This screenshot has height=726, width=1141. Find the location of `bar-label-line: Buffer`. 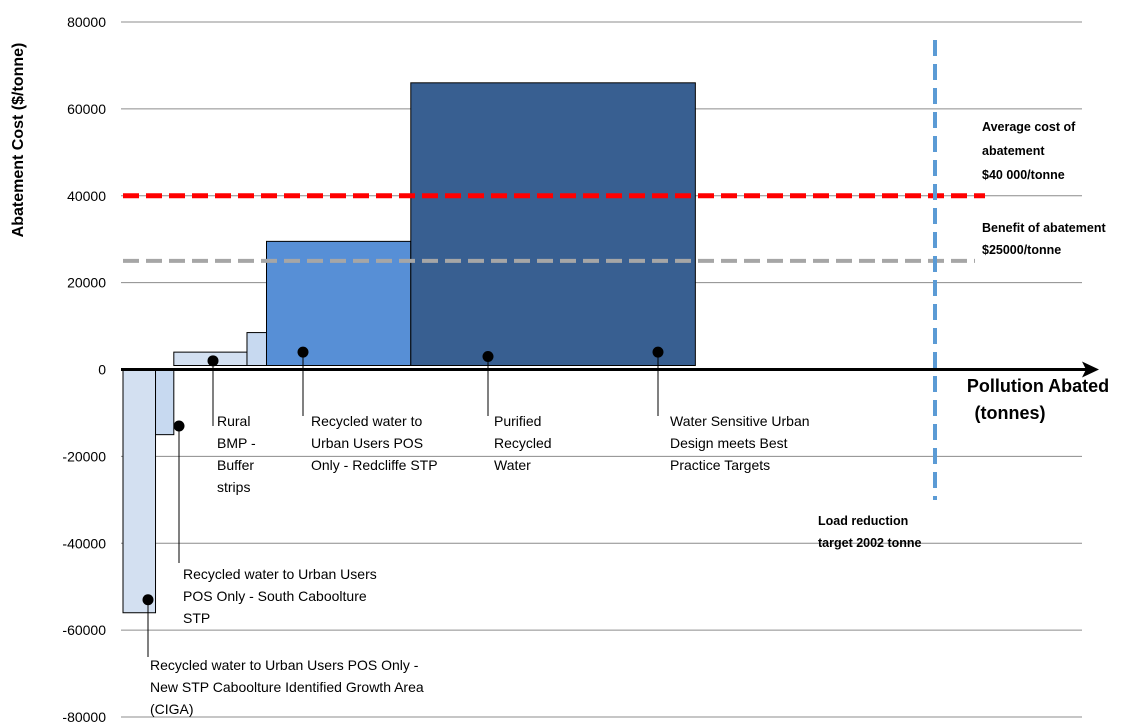

bar-label-line: Buffer is located at coordinates (235, 465).